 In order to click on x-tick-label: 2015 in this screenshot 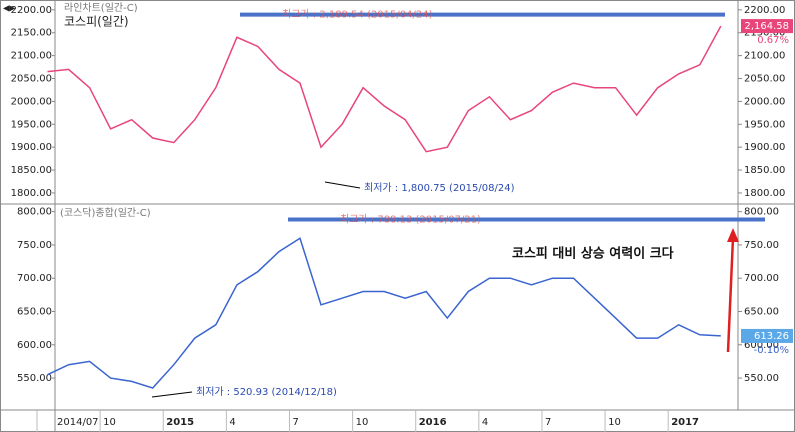, I will do `click(180, 422)`.